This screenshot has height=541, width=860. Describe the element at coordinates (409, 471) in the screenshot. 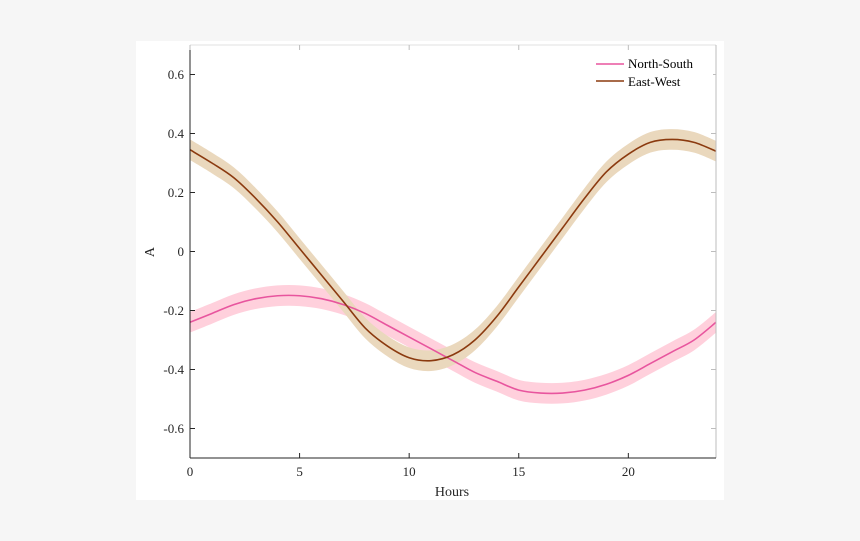

I see `x-tick-label: 10` at that location.